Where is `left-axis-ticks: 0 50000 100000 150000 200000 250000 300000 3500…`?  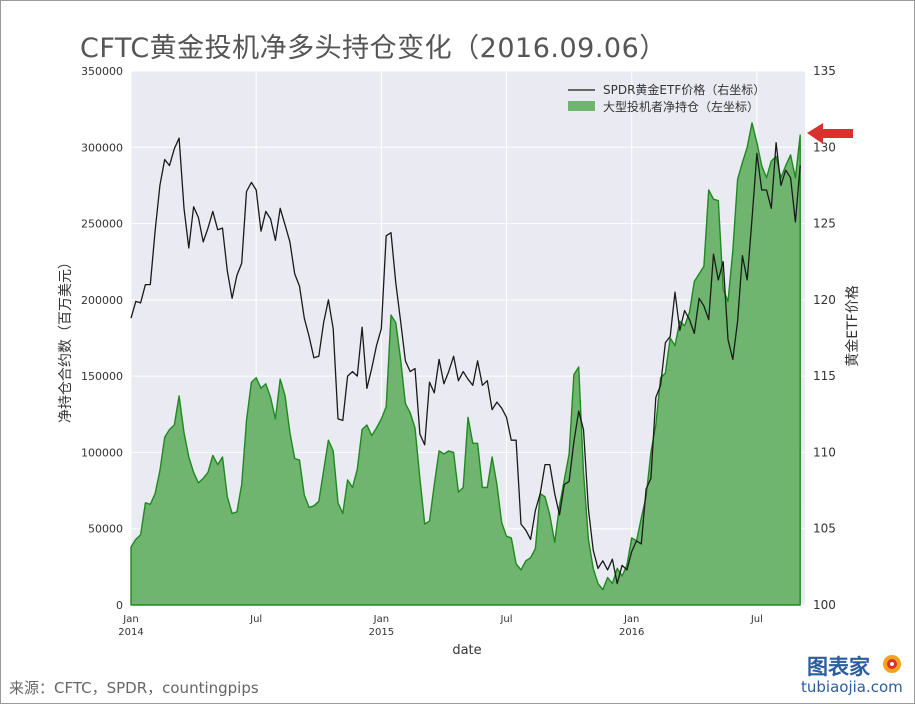 left-axis-ticks: 0 50000 100000 150000 200000 250000 300000 3500… is located at coordinates (102, 338).